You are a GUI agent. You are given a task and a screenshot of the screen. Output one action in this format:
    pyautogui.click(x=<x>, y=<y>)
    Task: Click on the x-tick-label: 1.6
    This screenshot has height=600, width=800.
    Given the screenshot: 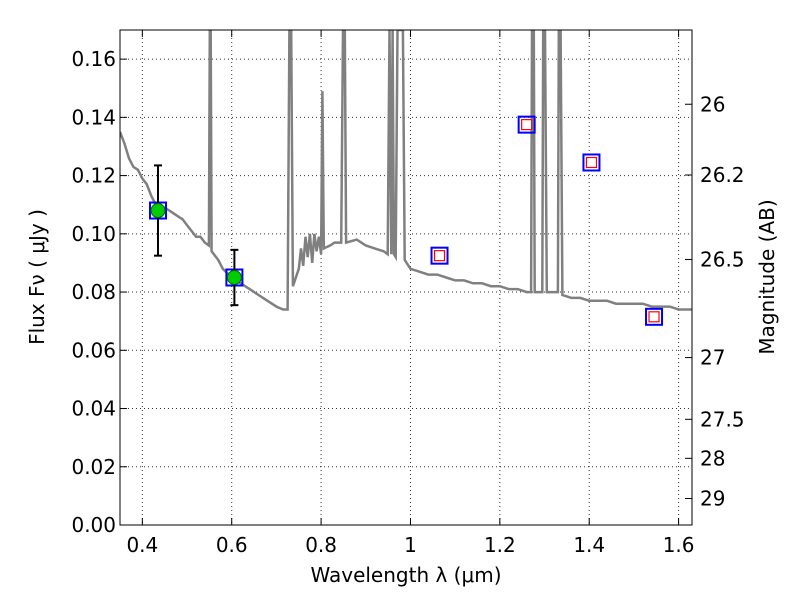 What is the action you would take?
    pyautogui.click(x=679, y=545)
    